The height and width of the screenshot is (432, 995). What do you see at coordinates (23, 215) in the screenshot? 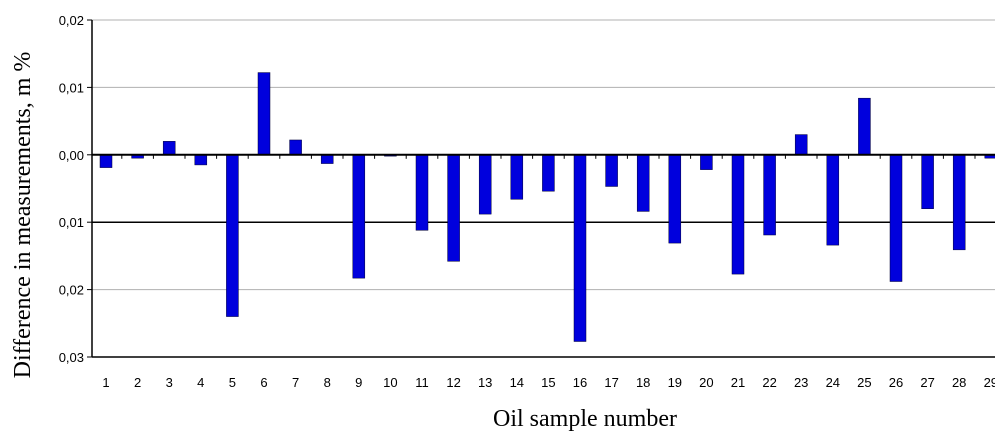
I see `y-axis-title: Difference in measurements, m %` at bounding box center [23, 215].